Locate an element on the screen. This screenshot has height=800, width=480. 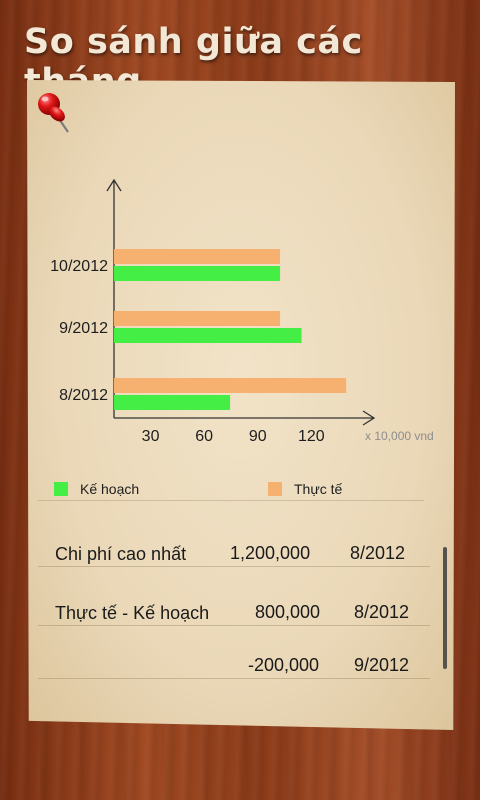
summary-row-difference: Thực tế - Kế hoạch 800,000 8/2012 is located at coordinates (240, 617).